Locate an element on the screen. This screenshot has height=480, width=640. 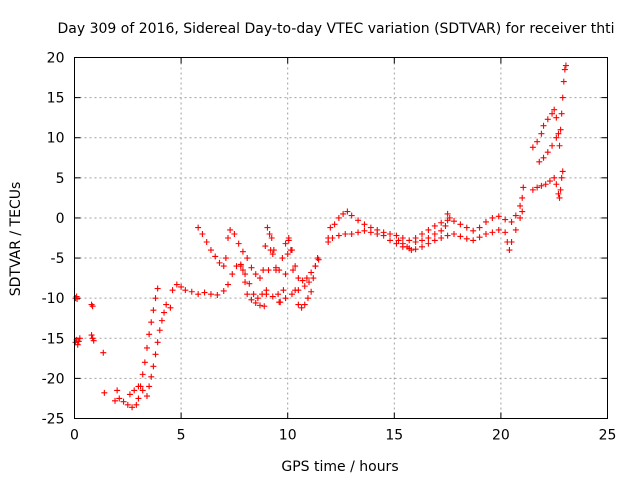
x-tick-label: 15 is located at coordinates (394, 436).